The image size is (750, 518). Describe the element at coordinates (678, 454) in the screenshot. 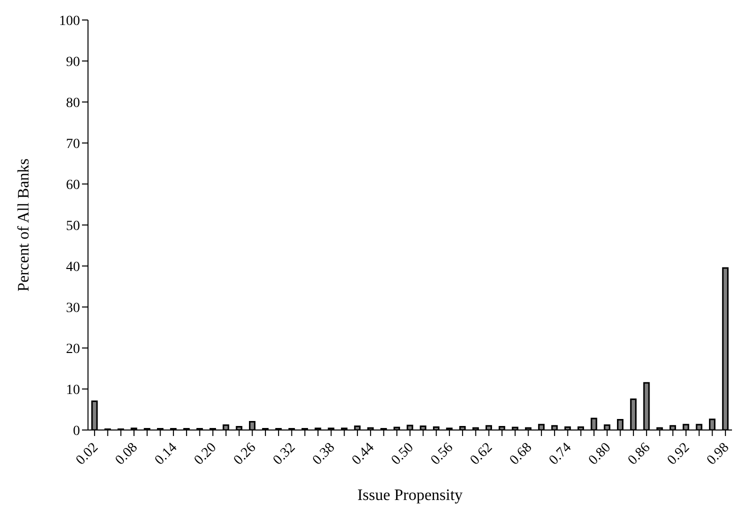

I see `x-tick-label: 0.92` at that location.